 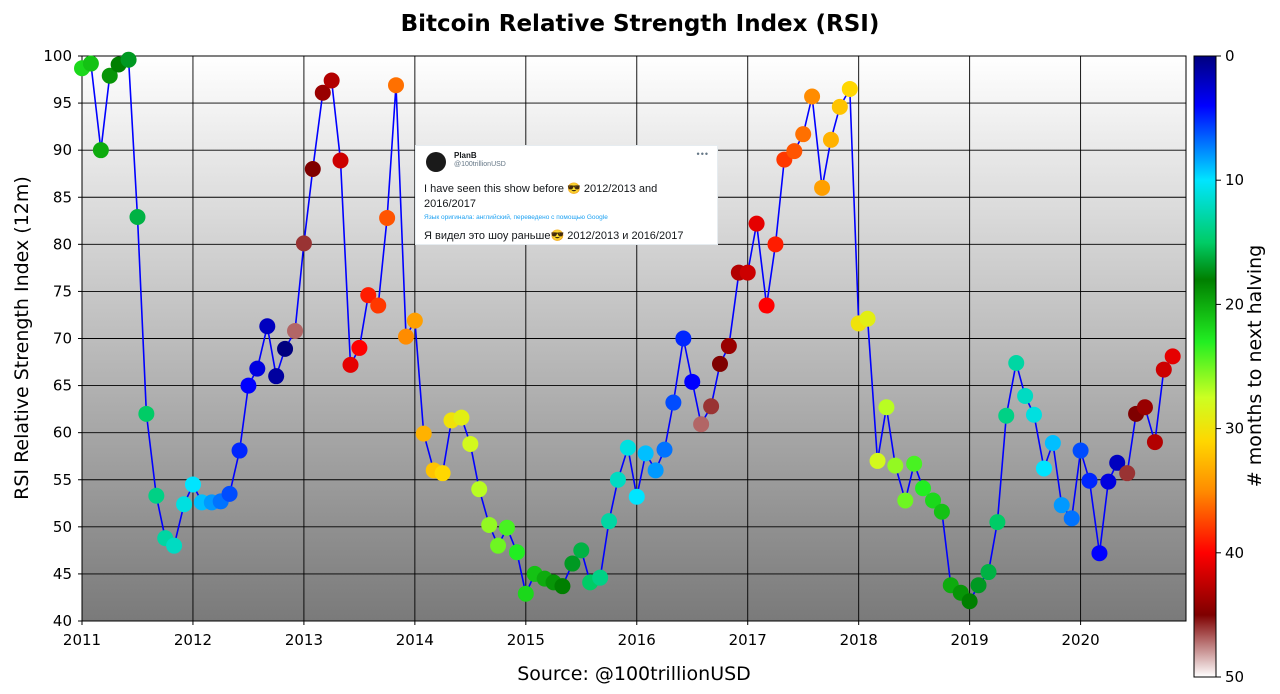 What do you see at coordinates (304, 640) in the screenshot?
I see `x-tick-label: 2013` at bounding box center [304, 640].